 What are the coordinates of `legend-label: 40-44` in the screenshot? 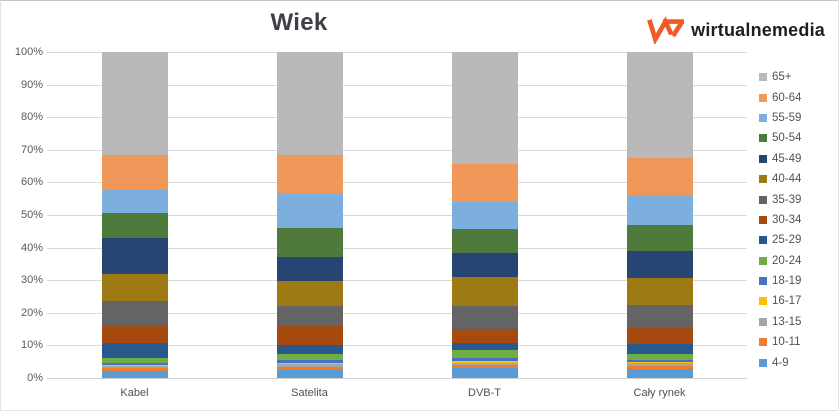 It's located at (787, 179).